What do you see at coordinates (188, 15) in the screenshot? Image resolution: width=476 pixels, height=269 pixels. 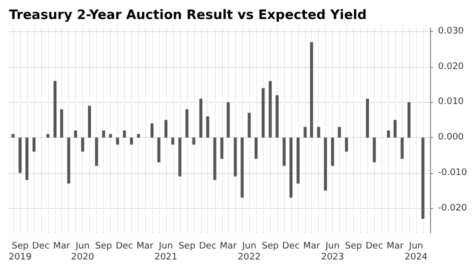 I see `chart-title: Treasury 2-Year Auction Result vs Expected Yield` at bounding box center [188, 15].